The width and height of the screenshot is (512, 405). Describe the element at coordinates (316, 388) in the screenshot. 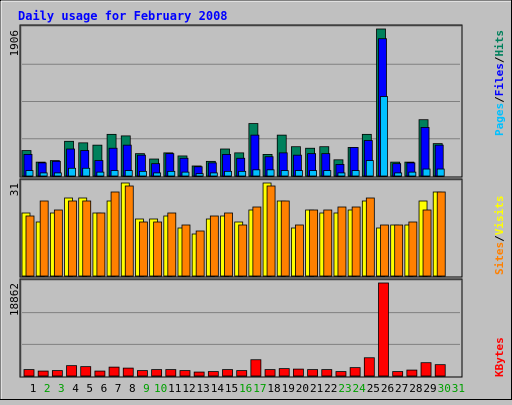

I see `x-label-day-21: 21` at that location.